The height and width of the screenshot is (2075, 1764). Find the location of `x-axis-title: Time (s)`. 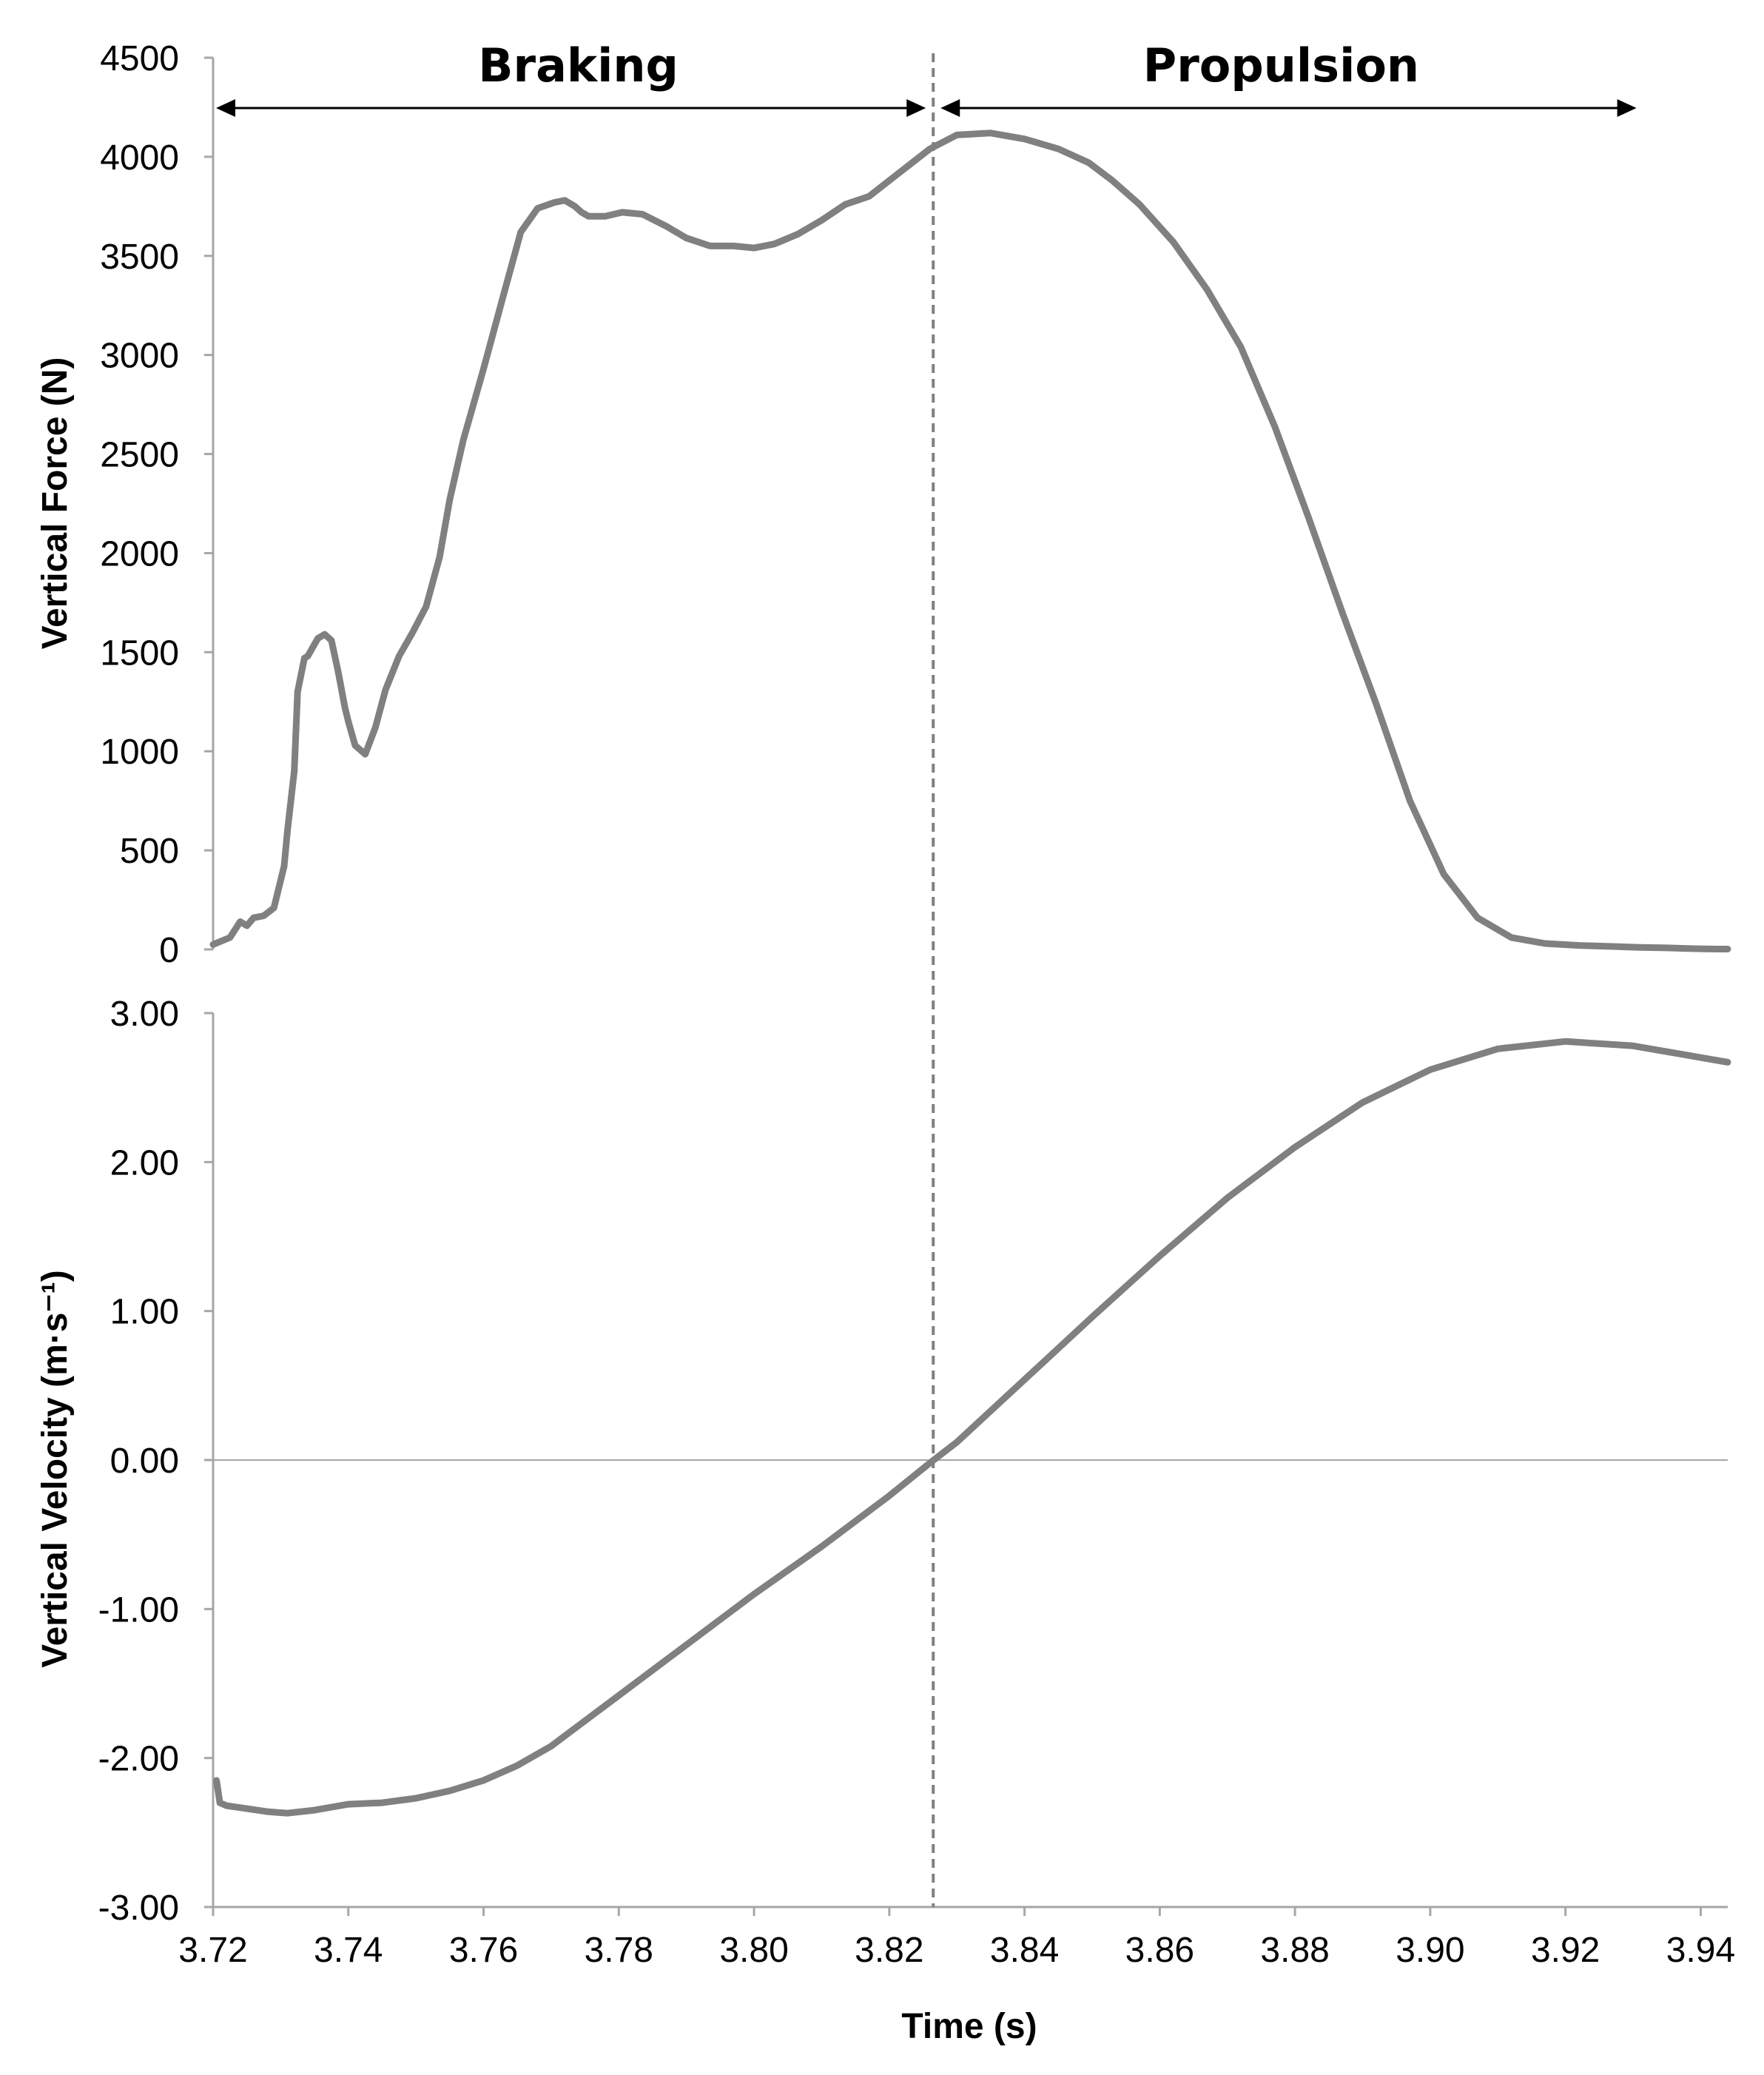

x-axis-title: Time (s) is located at coordinates (969, 2026).